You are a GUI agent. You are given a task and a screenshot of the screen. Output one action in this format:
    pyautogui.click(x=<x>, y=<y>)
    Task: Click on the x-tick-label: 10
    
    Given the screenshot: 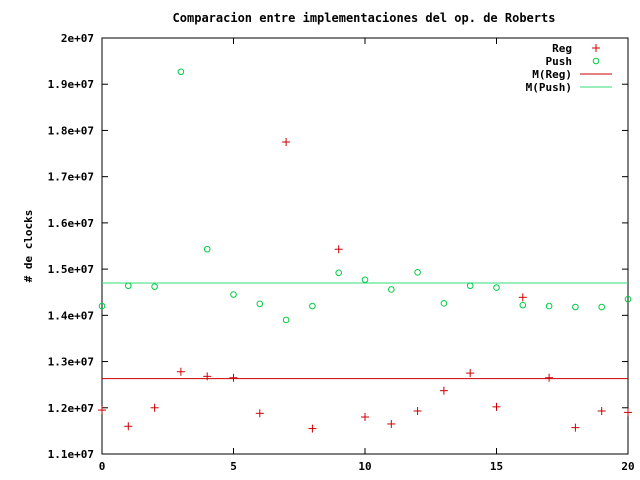 What is the action you would take?
    pyautogui.click(x=364, y=466)
    